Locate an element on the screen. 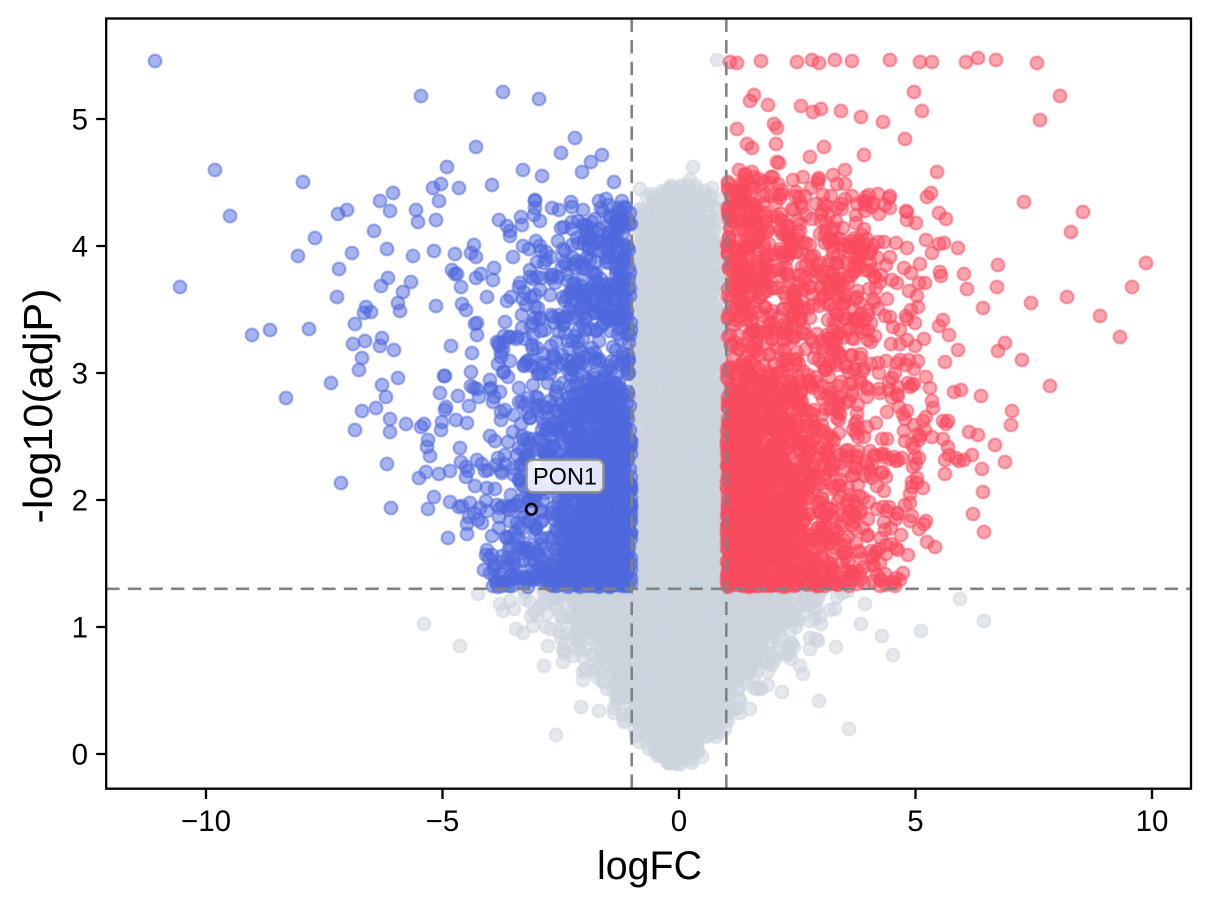 This screenshot has height=906, width=1211. svg-text: -log10(adjP) is located at coordinates (38, 406).